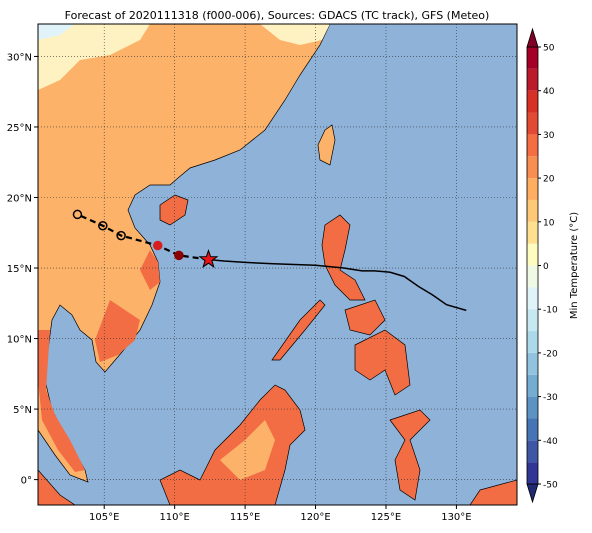 This screenshot has height=533, width=592. Describe the element at coordinates (26, 481) in the screenshot. I see `y-tick-label: 0°` at that location.